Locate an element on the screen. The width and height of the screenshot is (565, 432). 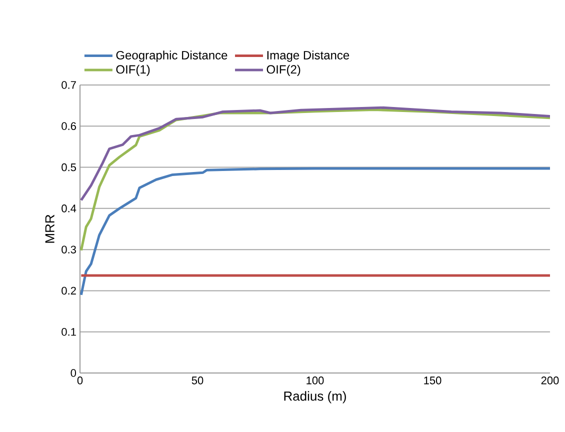
y-axis-title: MRR is located at coordinates (49, 228).